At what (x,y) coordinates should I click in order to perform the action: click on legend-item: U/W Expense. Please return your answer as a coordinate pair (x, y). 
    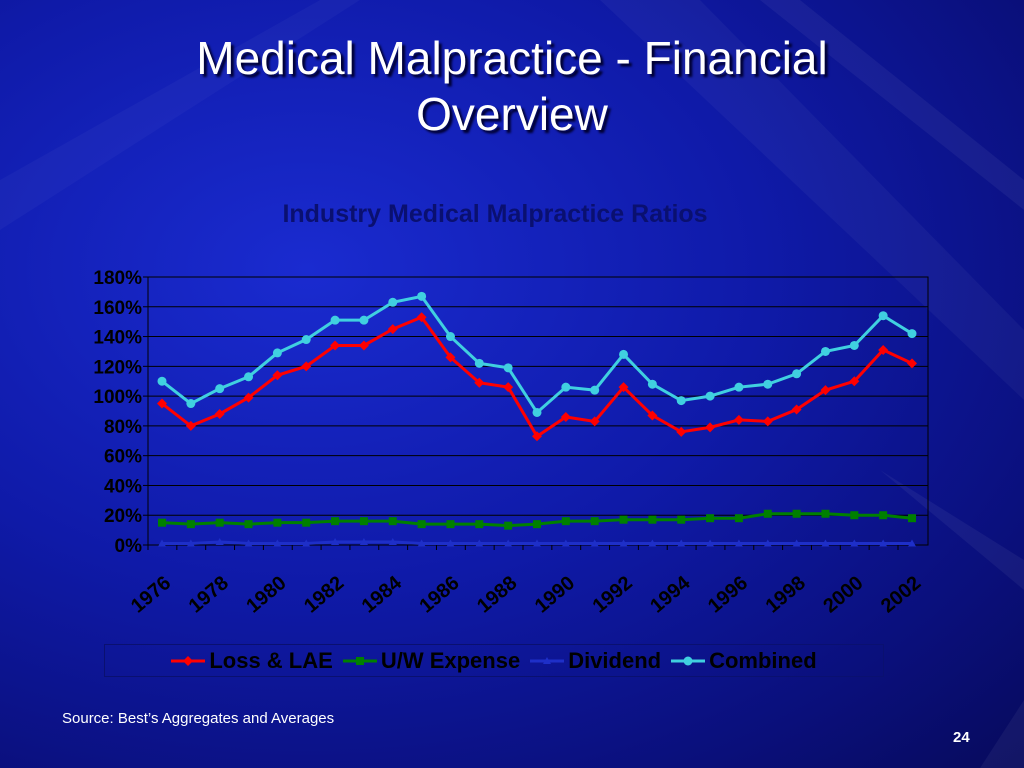
    Looking at the image, I should click on (431, 660).